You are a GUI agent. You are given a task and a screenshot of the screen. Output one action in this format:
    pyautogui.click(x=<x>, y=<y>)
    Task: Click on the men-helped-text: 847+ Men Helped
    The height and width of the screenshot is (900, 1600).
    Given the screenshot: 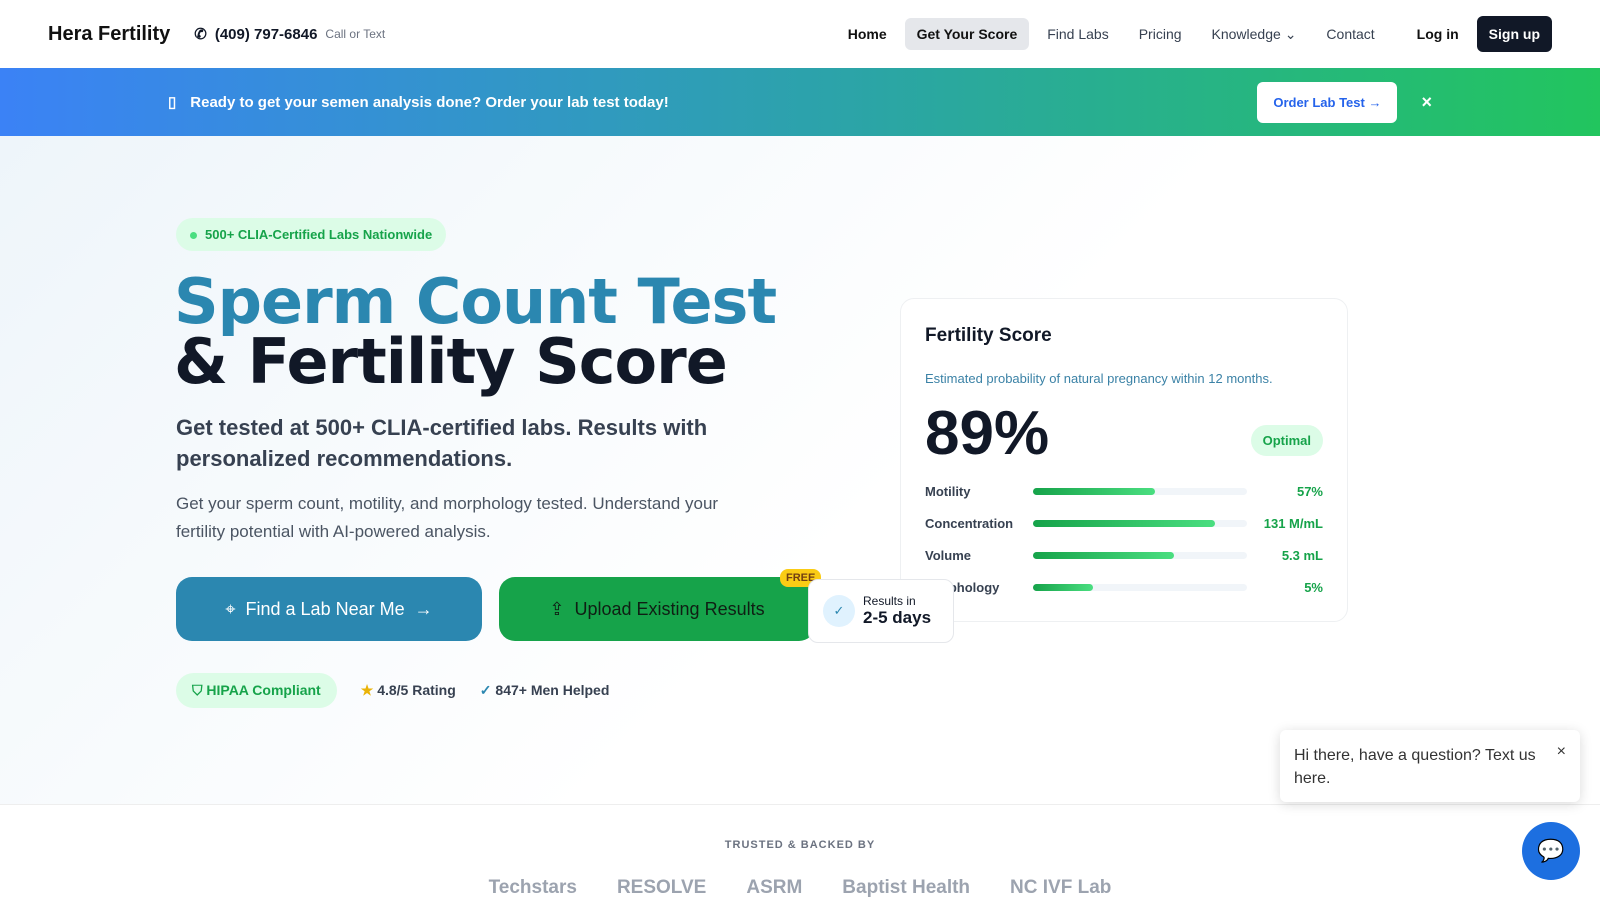 What is the action you would take?
    pyautogui.click(x=552, y=690)
    